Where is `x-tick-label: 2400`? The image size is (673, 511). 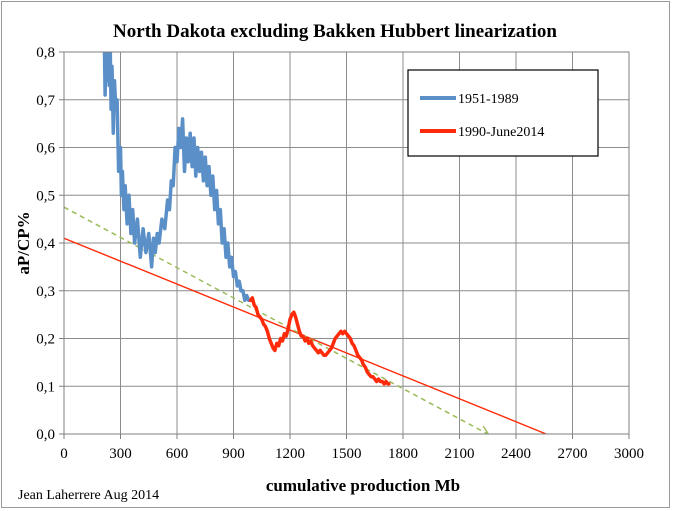
x-tick-label: 2400 is located at coordinates (516, 454).